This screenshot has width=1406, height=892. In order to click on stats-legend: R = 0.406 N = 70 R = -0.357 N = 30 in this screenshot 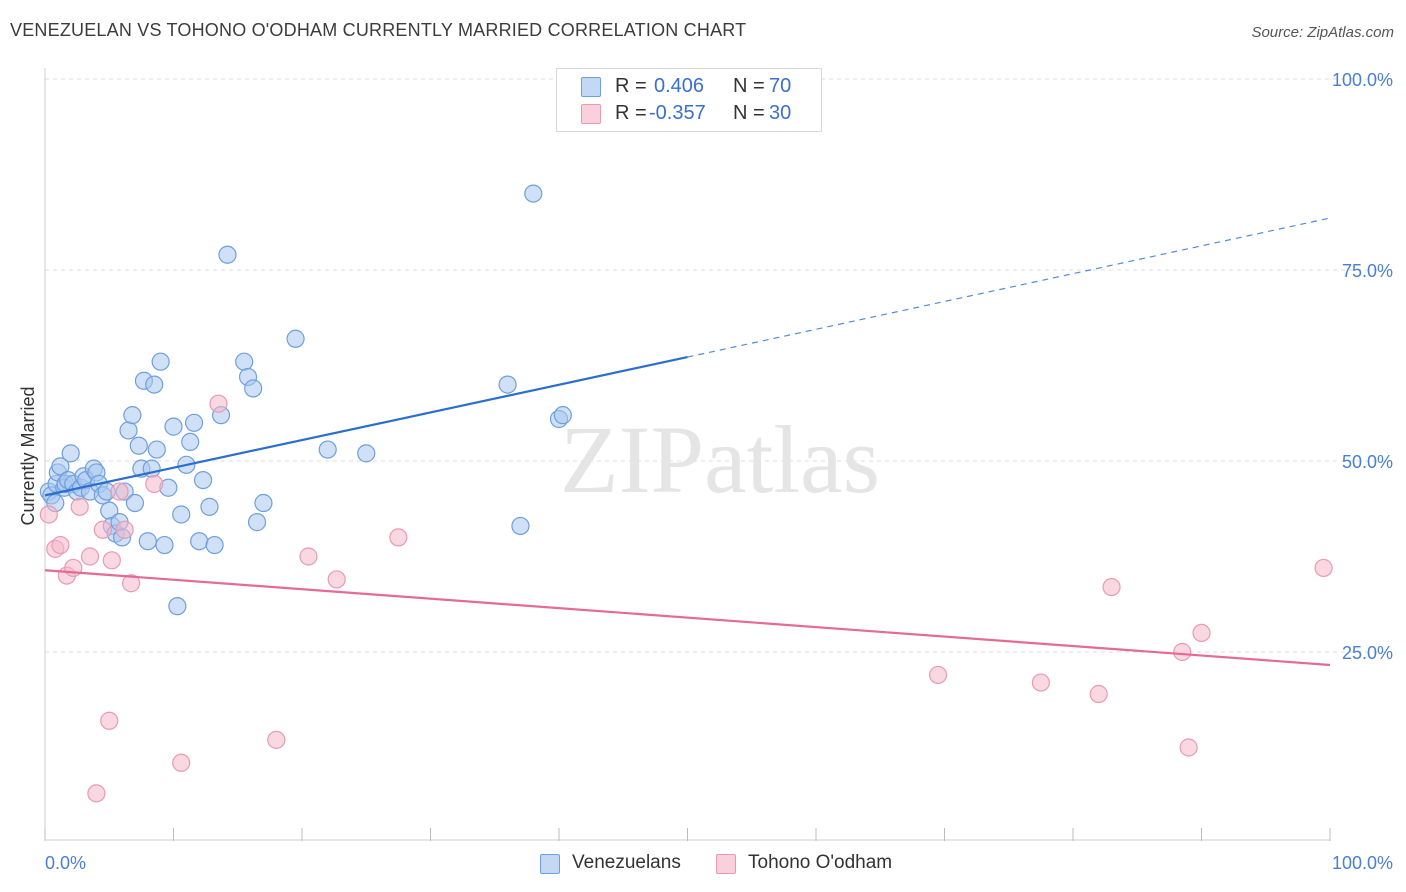, I will do `click(689, 100)`.